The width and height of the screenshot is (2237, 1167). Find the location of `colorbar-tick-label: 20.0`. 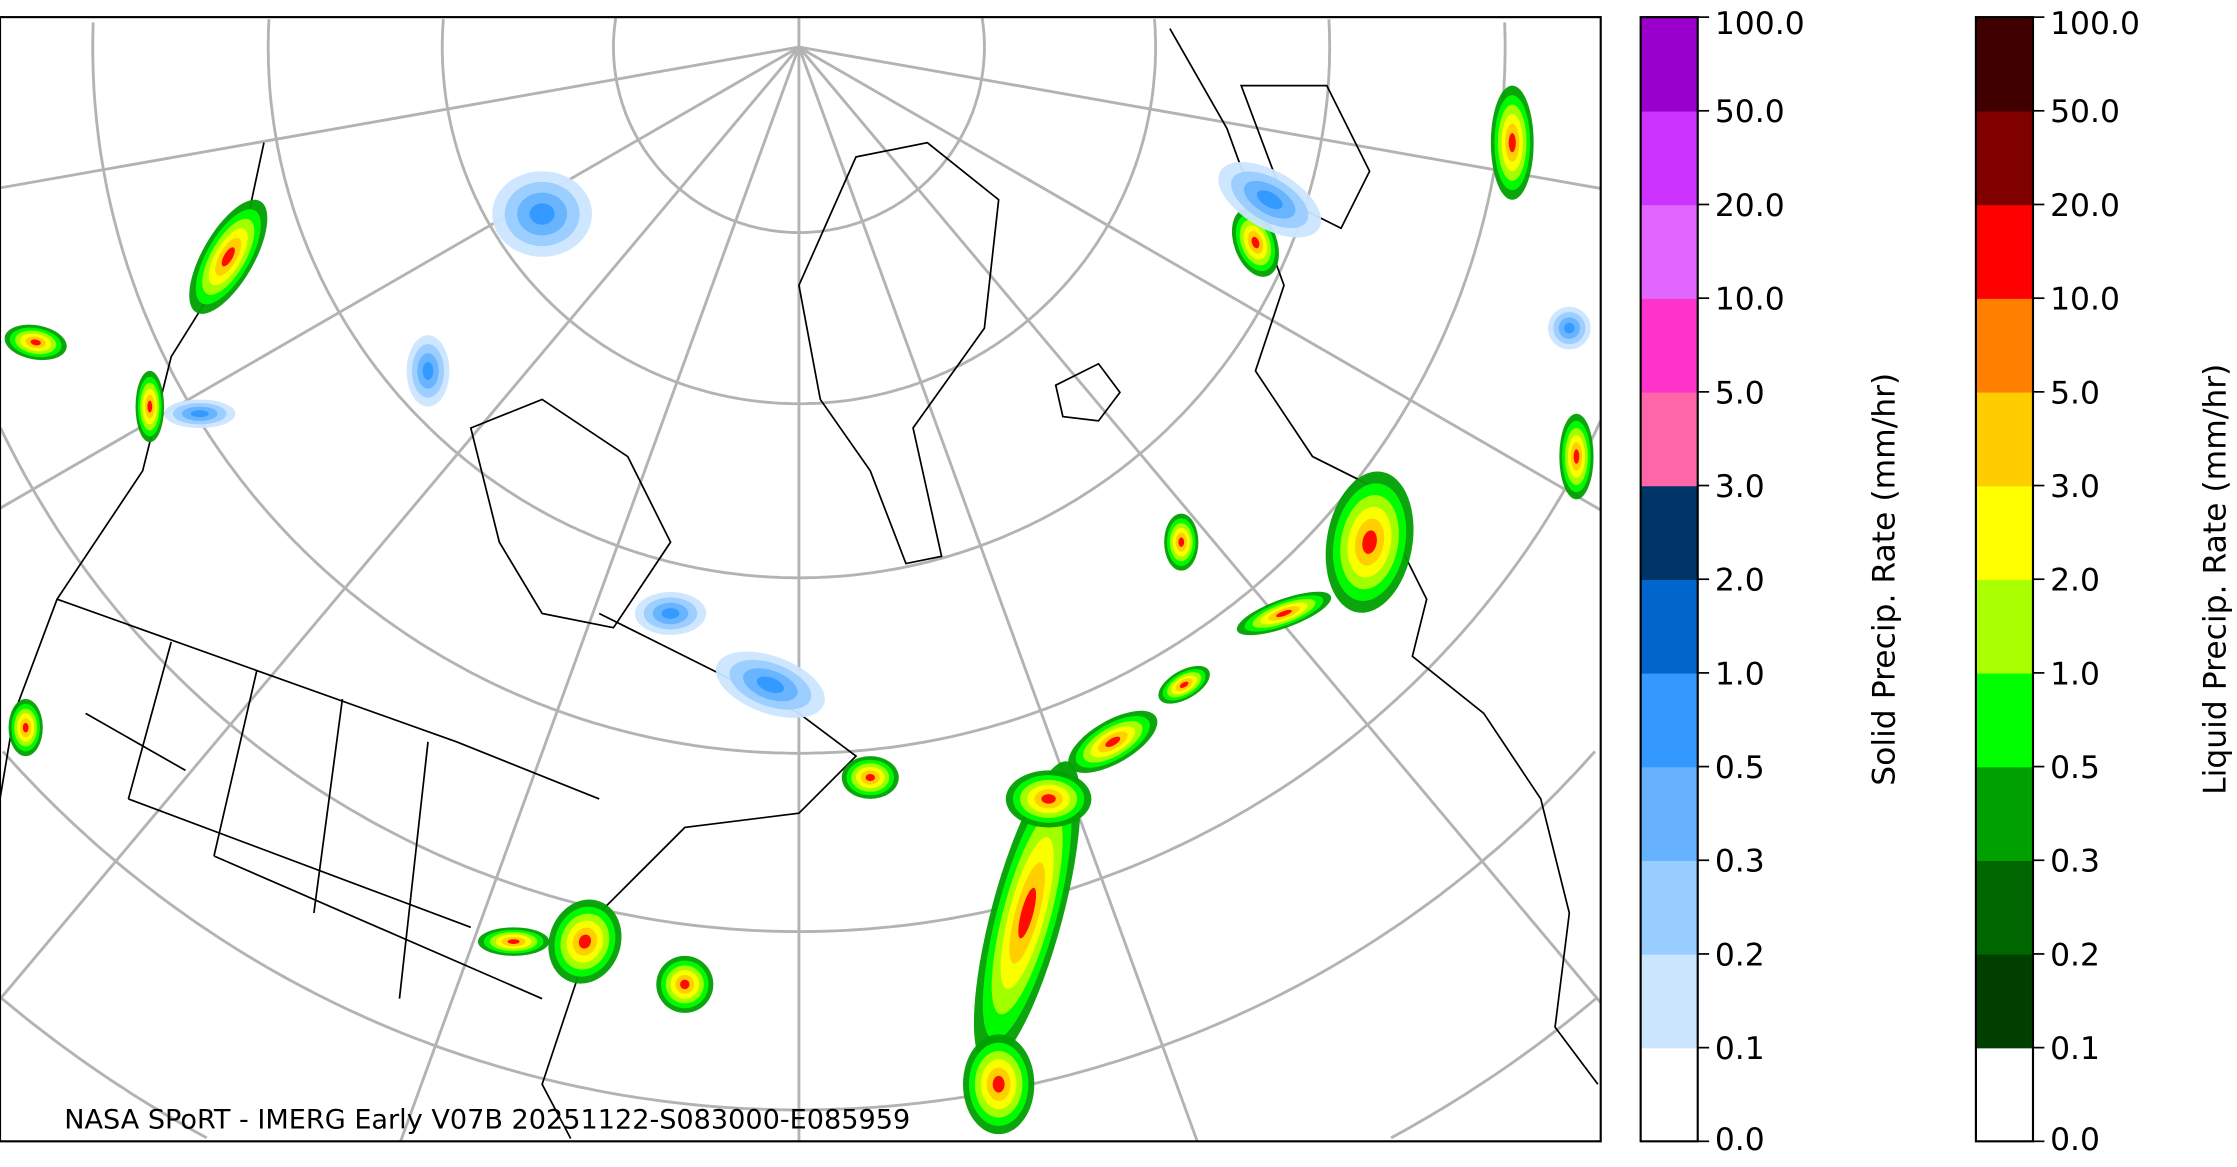

colorbar-tick-label: 20.0 is located at coordinates (1750, 206).